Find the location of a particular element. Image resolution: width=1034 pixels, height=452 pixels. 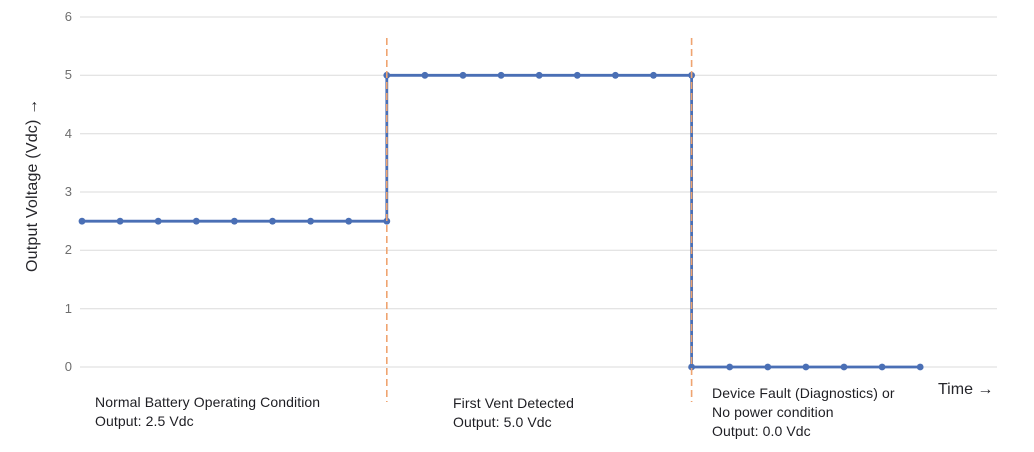

y-tick-label: 6 is located at coordinates (68, 16).